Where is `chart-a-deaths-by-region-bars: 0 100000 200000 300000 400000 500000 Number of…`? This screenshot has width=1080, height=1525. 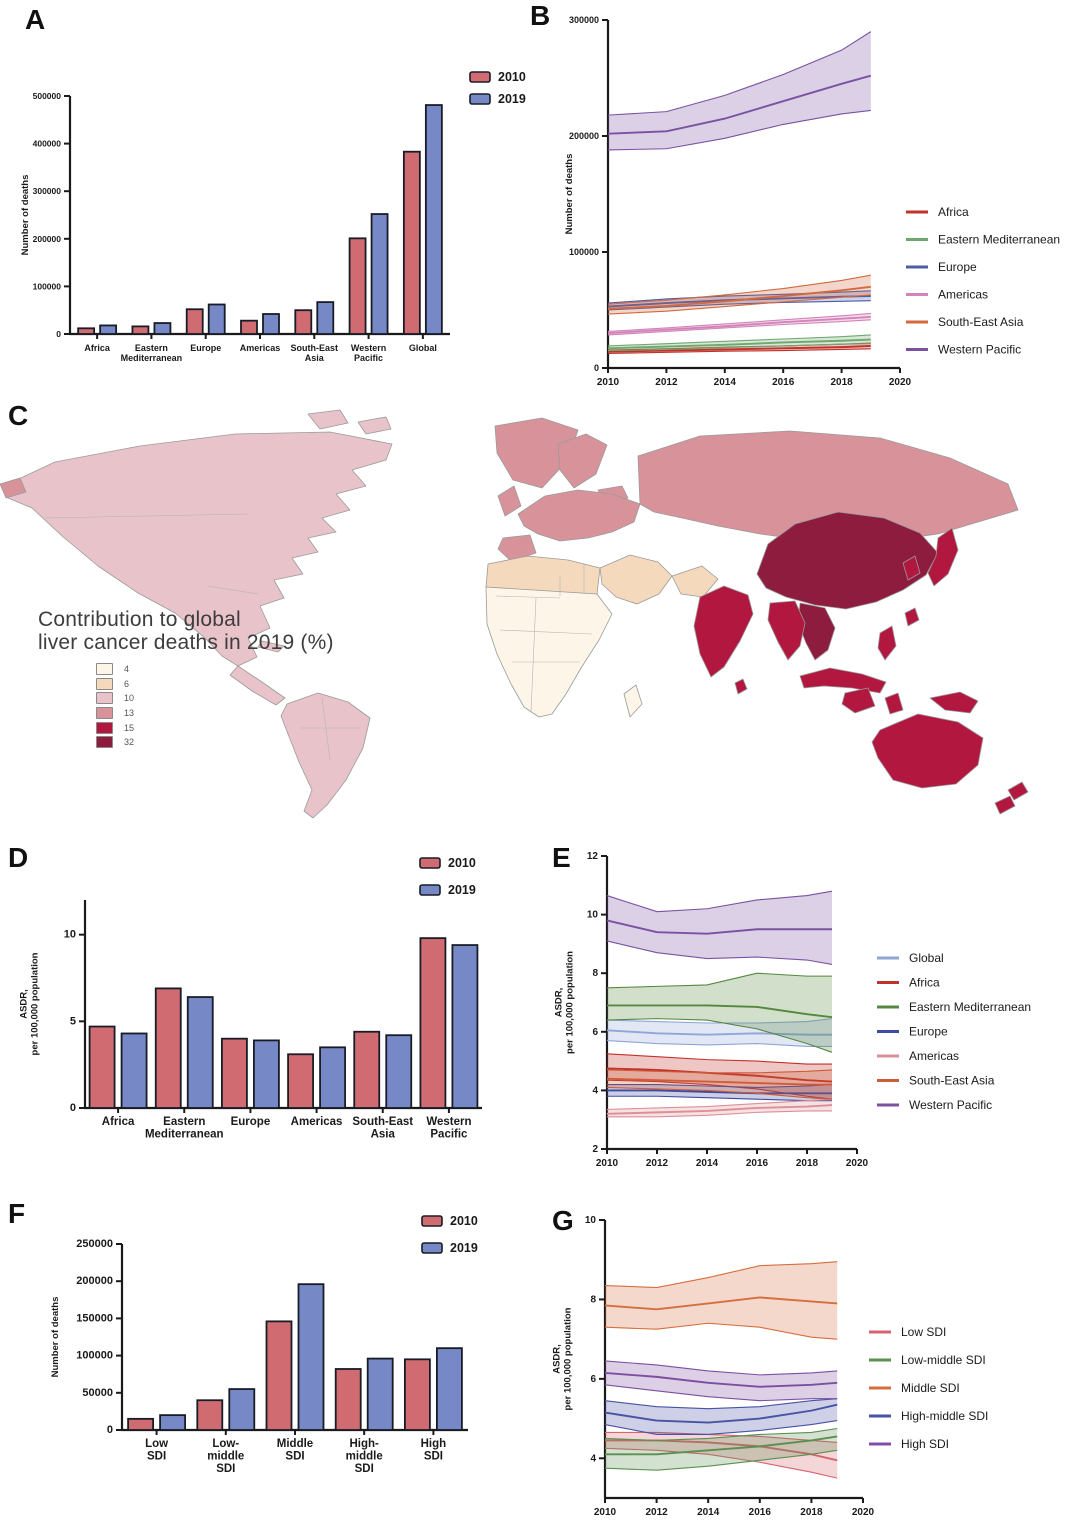
chart-a-deaths-by-region-bars: 0 100000 200000 300000 400000 500000 Number of… is located at coordinates (273, 216).